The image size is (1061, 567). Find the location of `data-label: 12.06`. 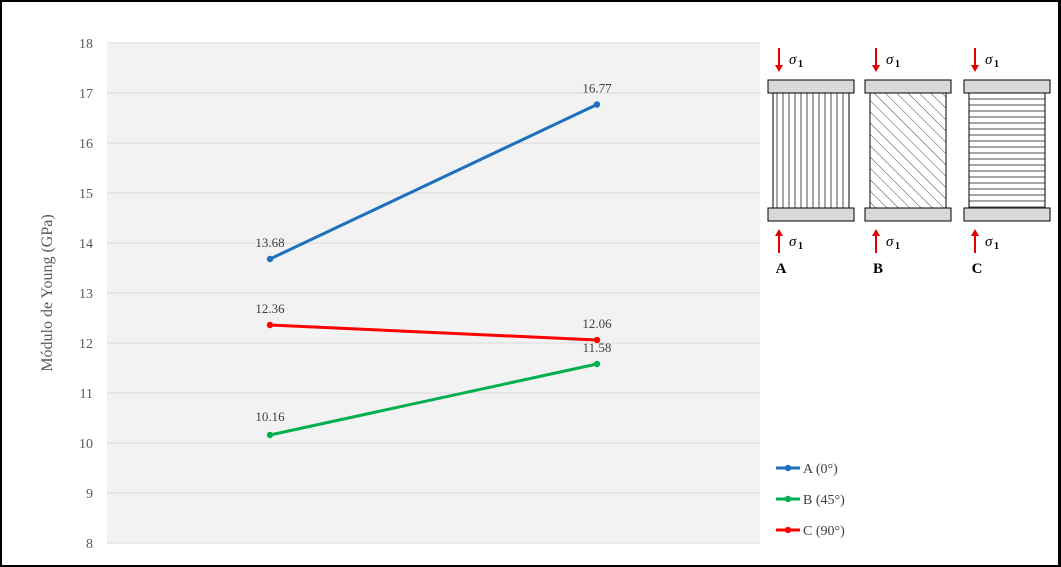

data-label: 12.06 is located at coordinates (597, 323).